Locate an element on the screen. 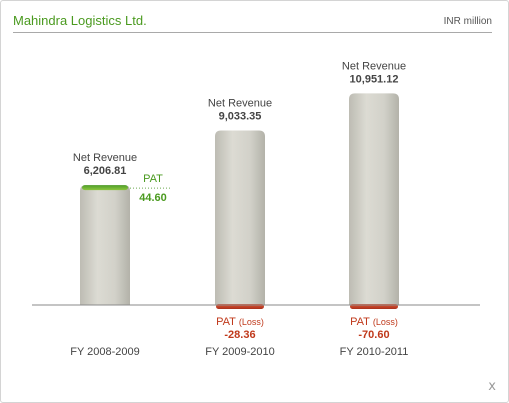 The image size is (509, 403). category-label: FY 2008-2009 is located at coordinates (105, 352).